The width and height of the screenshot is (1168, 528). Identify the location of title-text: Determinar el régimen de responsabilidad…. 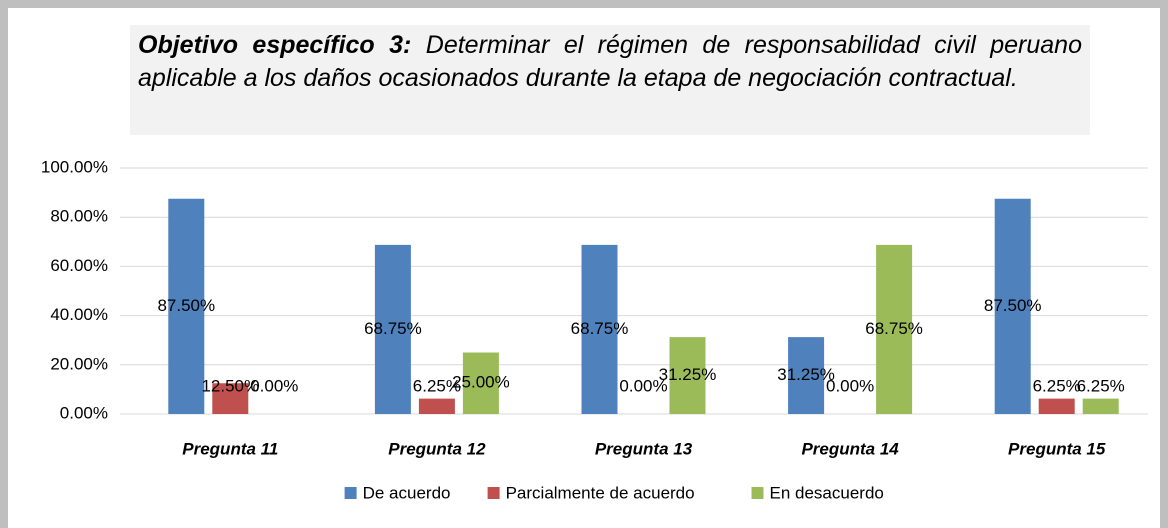
(610, 61).